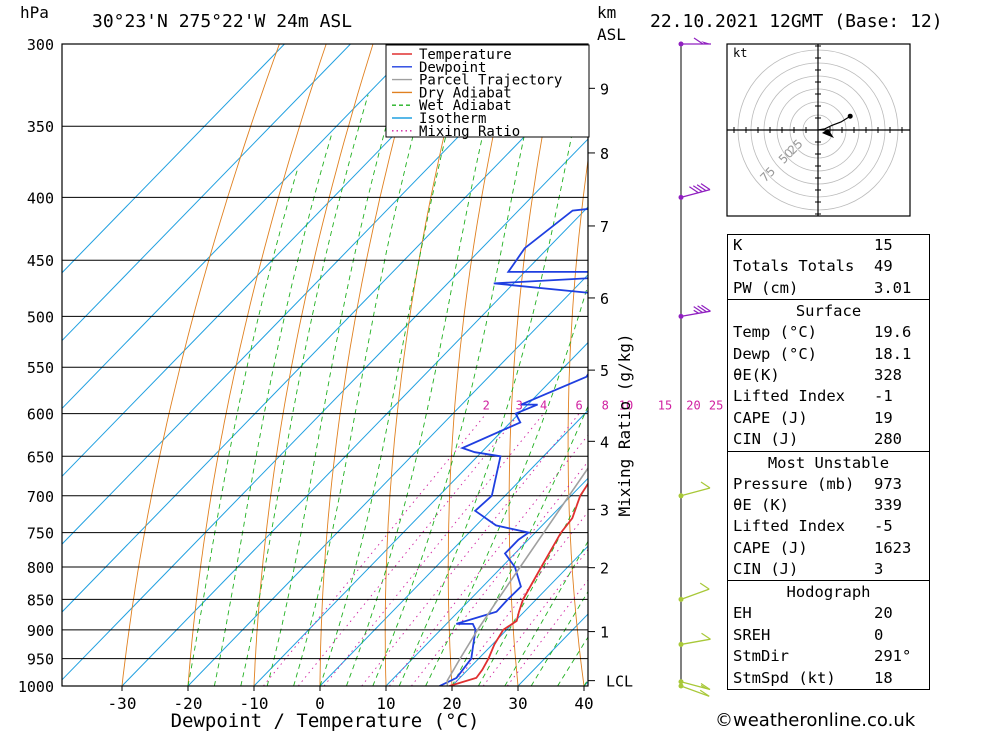 The image size is (1000, 733). I want to click on hodograph-title: Hodograph, so click(828, 592).